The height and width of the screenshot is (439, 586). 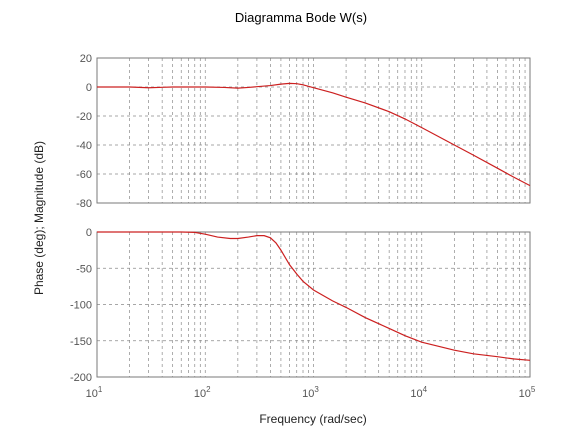 I want to click on phase-y-tick-label: -200, so click(x=81, y=378).